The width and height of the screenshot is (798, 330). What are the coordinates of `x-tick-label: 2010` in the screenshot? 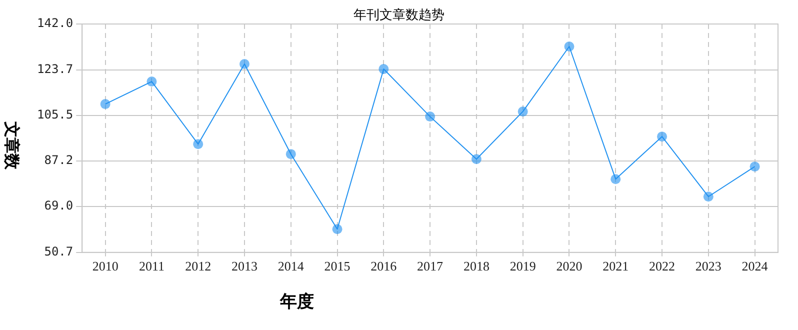 It's located at (105, 266).